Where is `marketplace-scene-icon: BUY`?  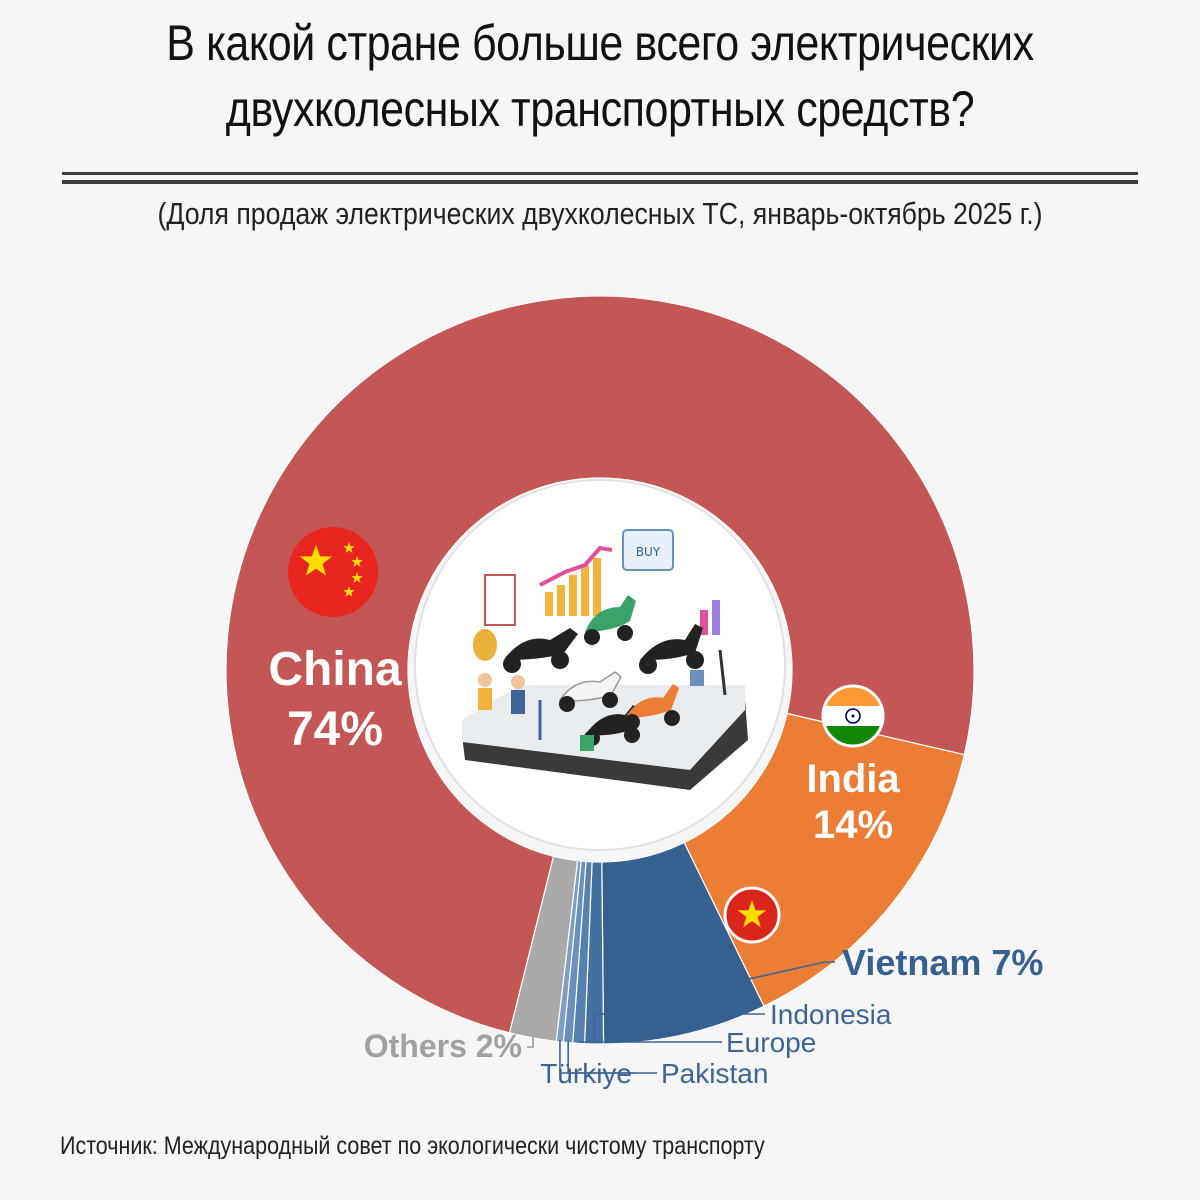
marketplace-scene-icon: BUY is located at coordinates (605, 659).